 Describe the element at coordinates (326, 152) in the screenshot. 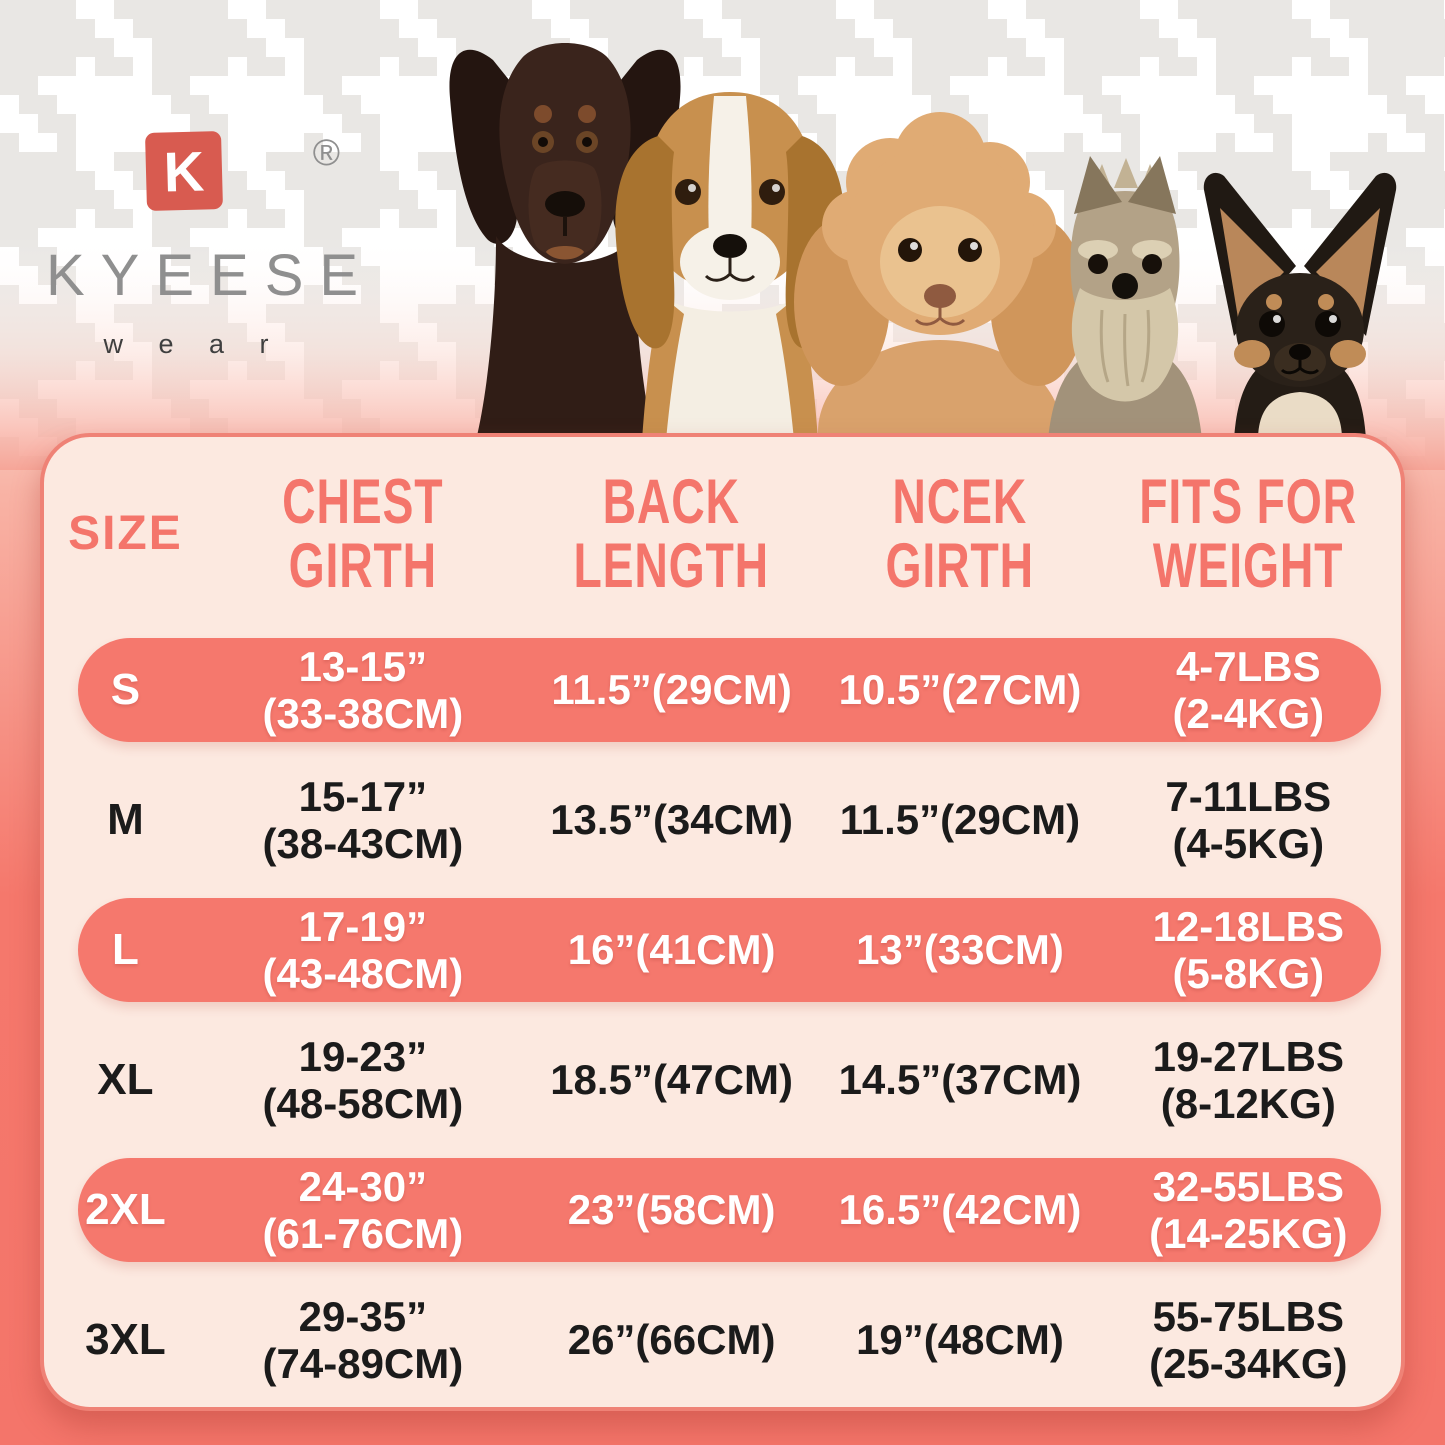

I see `registered-trademark-symbol: ®` at that location.